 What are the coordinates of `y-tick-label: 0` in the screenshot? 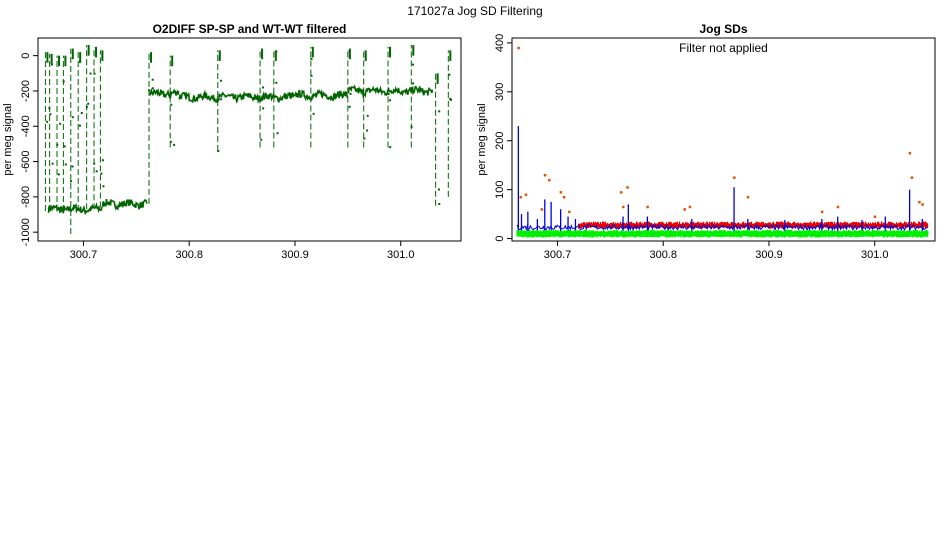 It's located at (26, 56).